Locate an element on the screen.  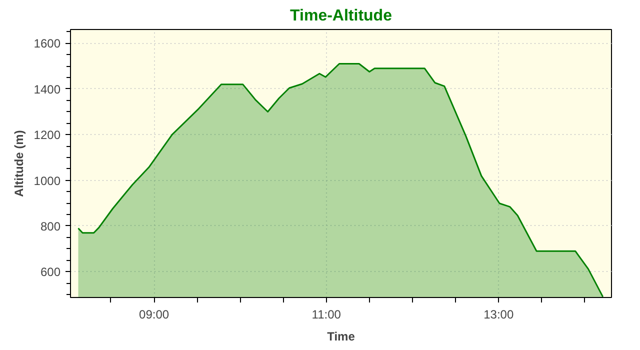
y-axis-title: Altitude (m) is located at coordinates (19, 163).